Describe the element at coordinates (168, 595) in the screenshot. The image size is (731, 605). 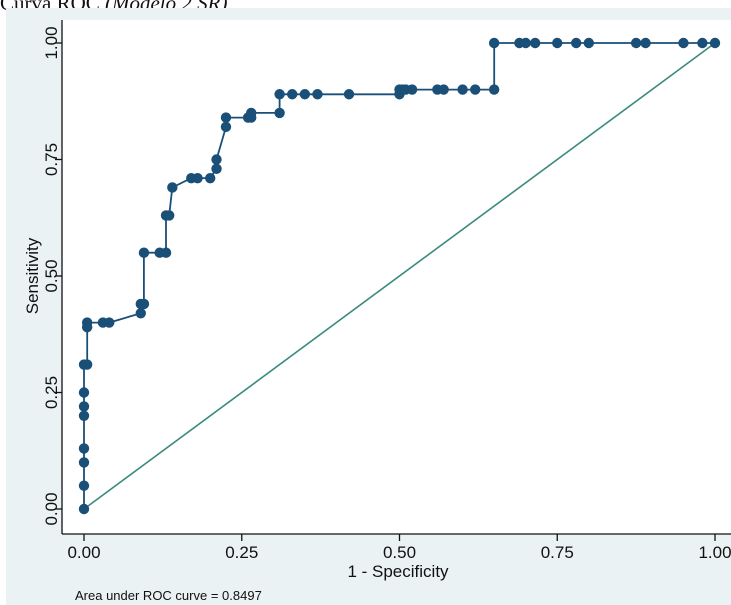
I see `auc-note: Area under ROC curve = 0.8497` at that location.